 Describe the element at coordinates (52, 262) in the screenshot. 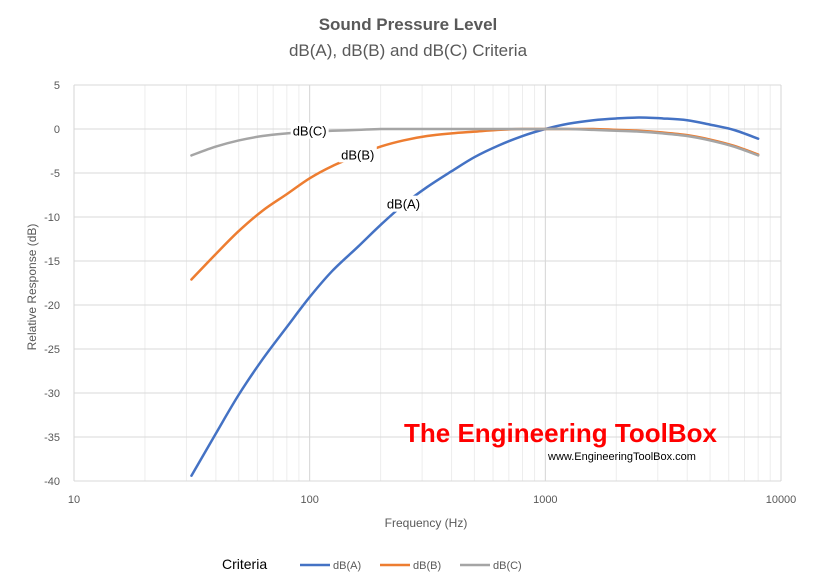

I see `y-tick-label: -15` at that location.